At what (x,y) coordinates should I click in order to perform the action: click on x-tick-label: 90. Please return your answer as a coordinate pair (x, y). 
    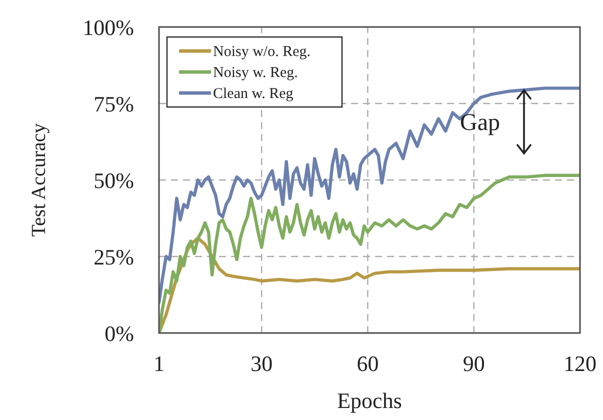
    Looking at the image, I should click on (473, 363).